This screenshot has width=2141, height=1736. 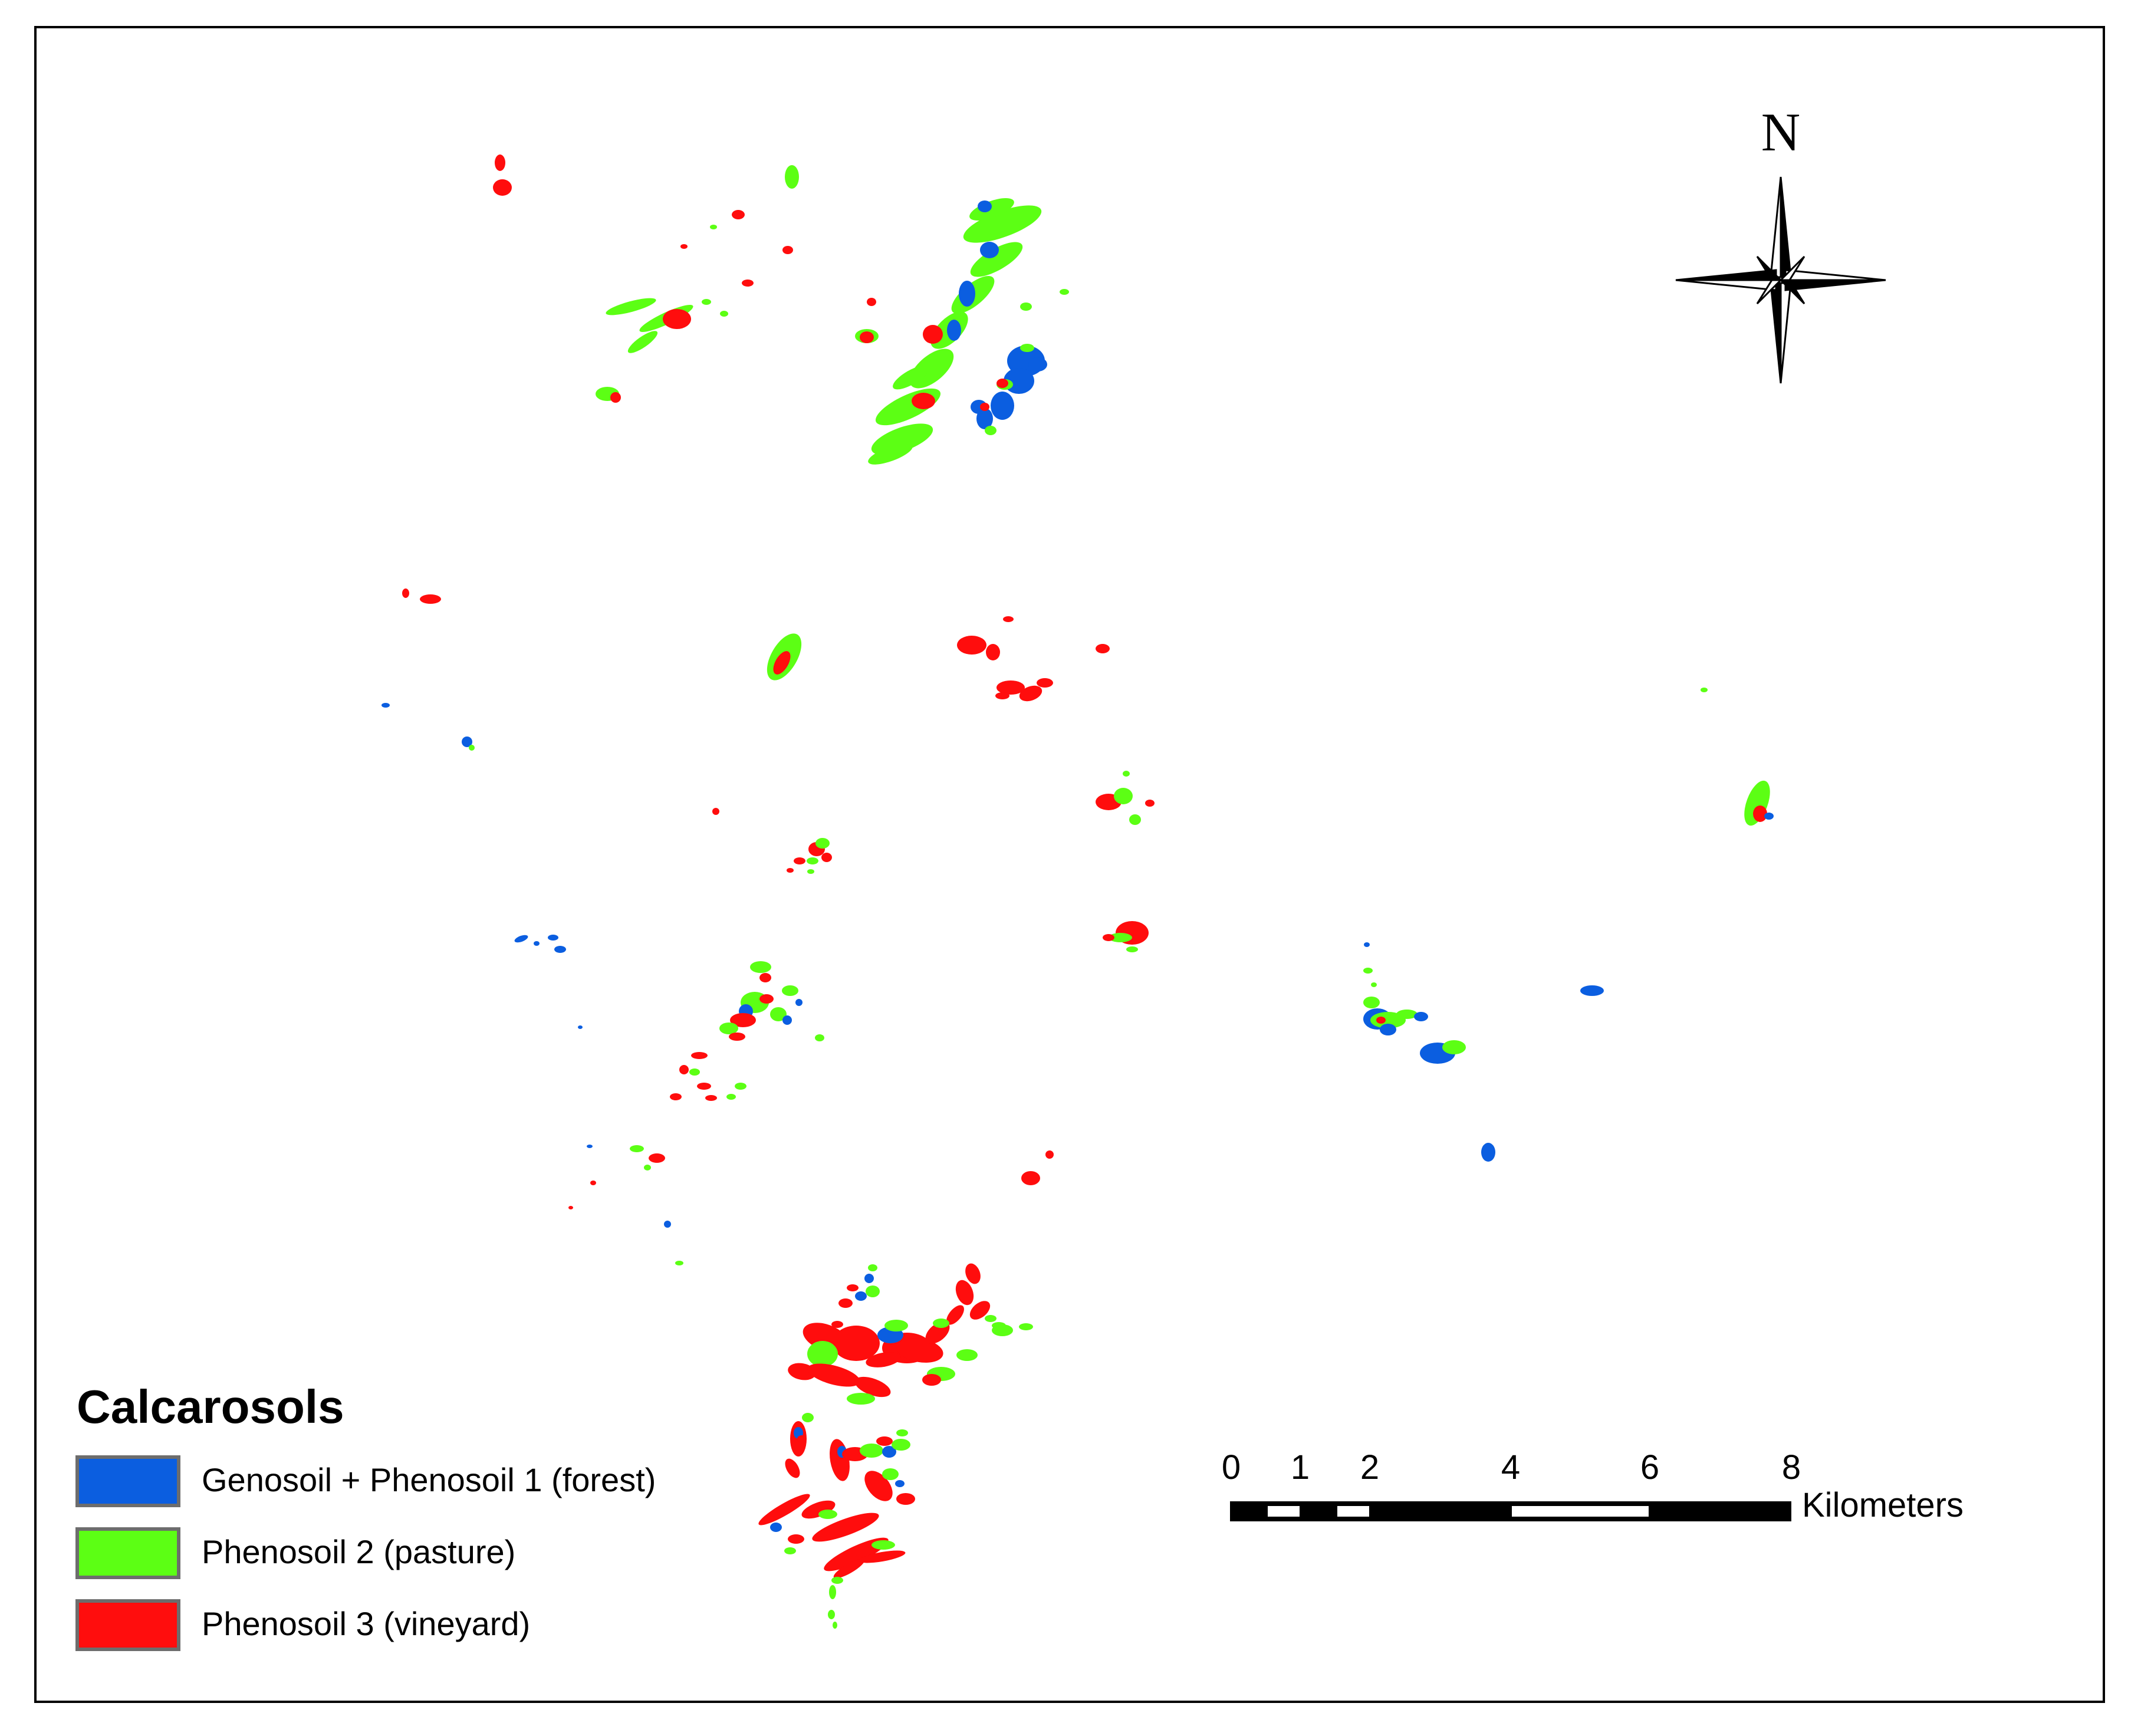 What do you see at coordinates (429, 1626) in the screenshot?
I see `legend-item-vineyard: Phenosoil 3 (vineyard)` at bounding box center [429, 1626].